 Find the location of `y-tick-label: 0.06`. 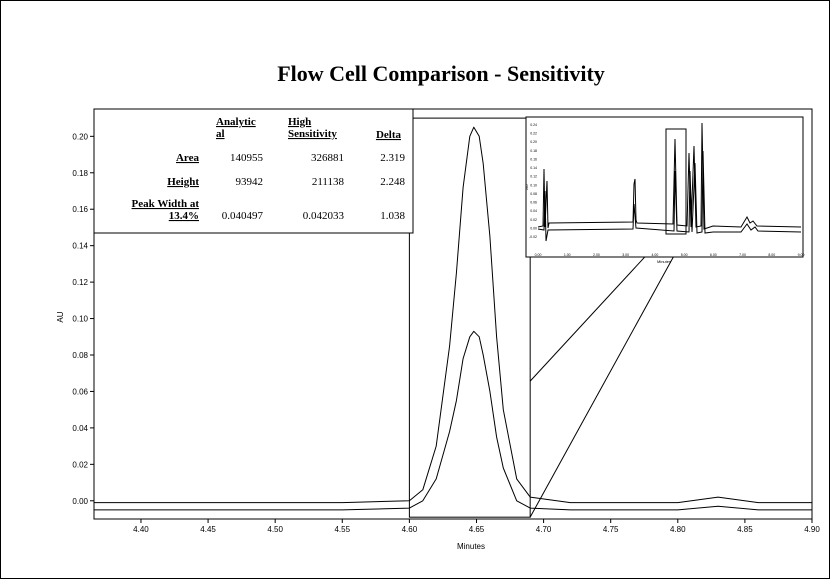

y-tick-label: 0.06 is located at coordinates (80, 391).